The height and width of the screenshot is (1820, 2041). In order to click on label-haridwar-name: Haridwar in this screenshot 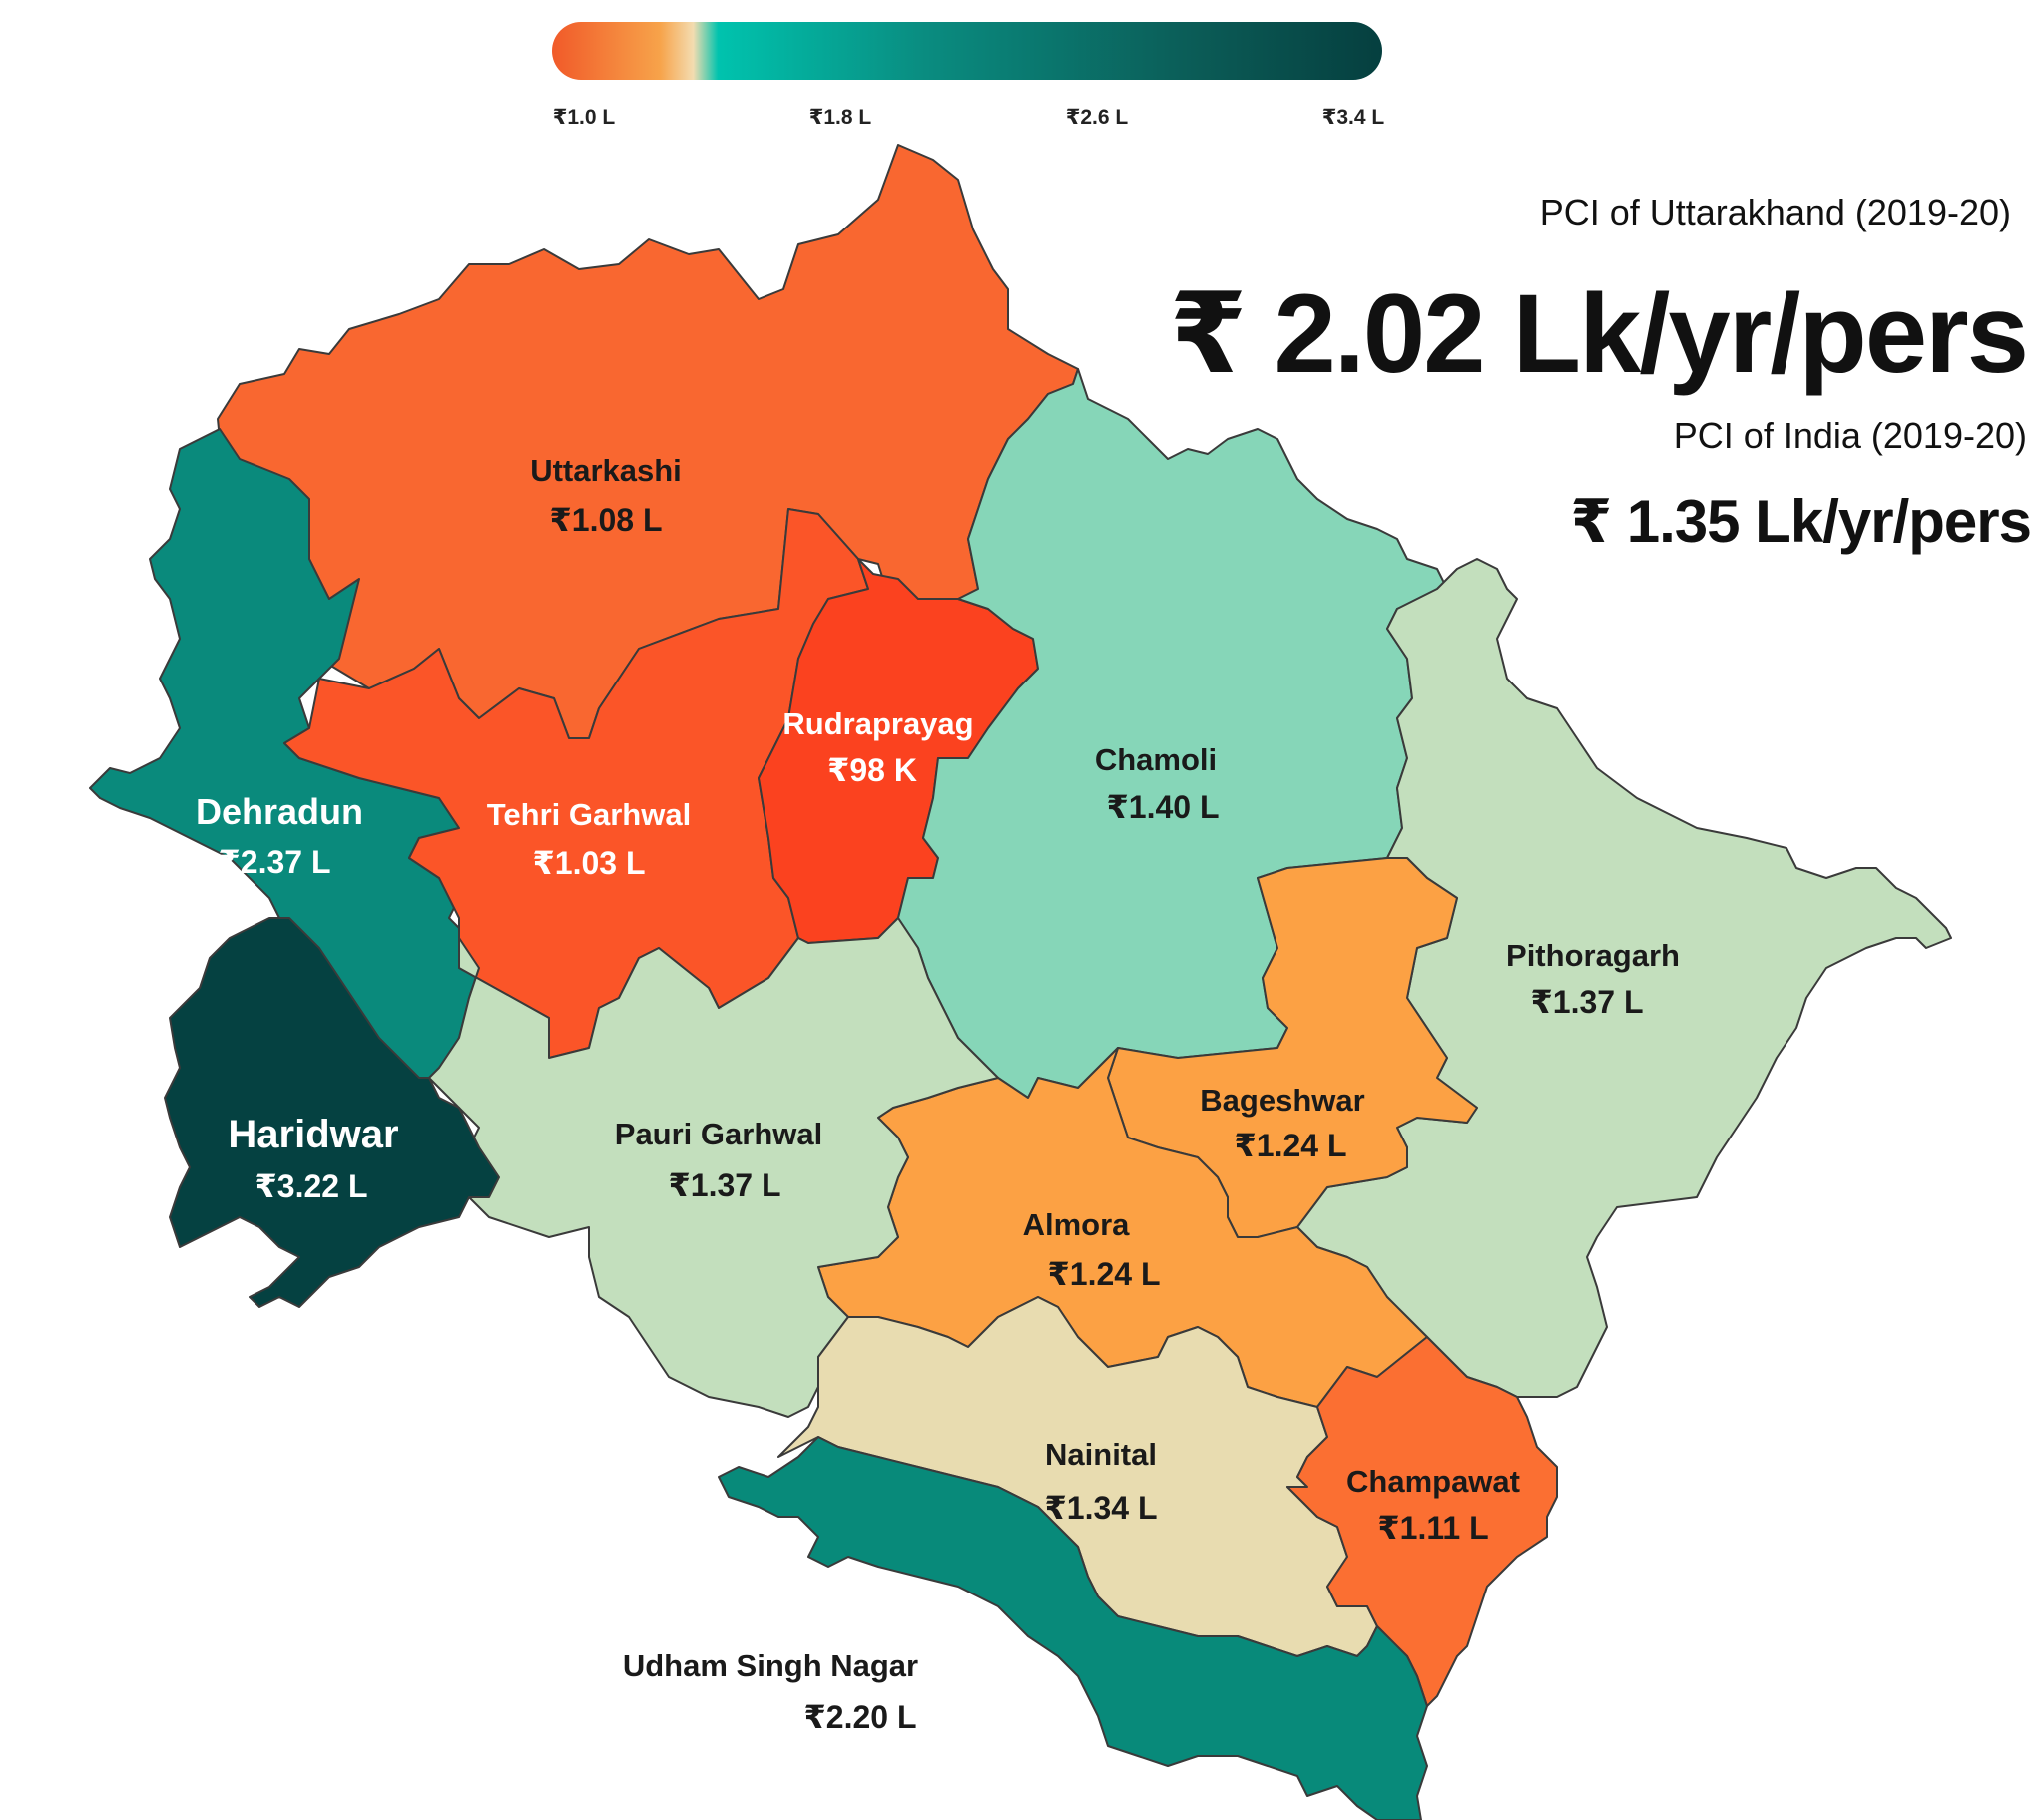, I will do `click(313, 1135)`.